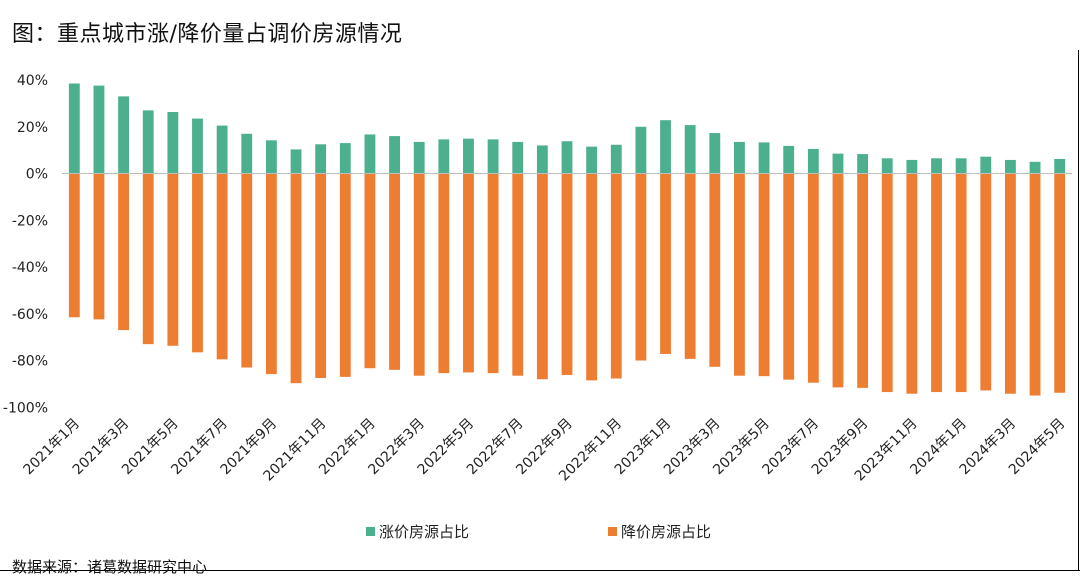  I want to click on y-tick-label: -60%, so click(30, 315).